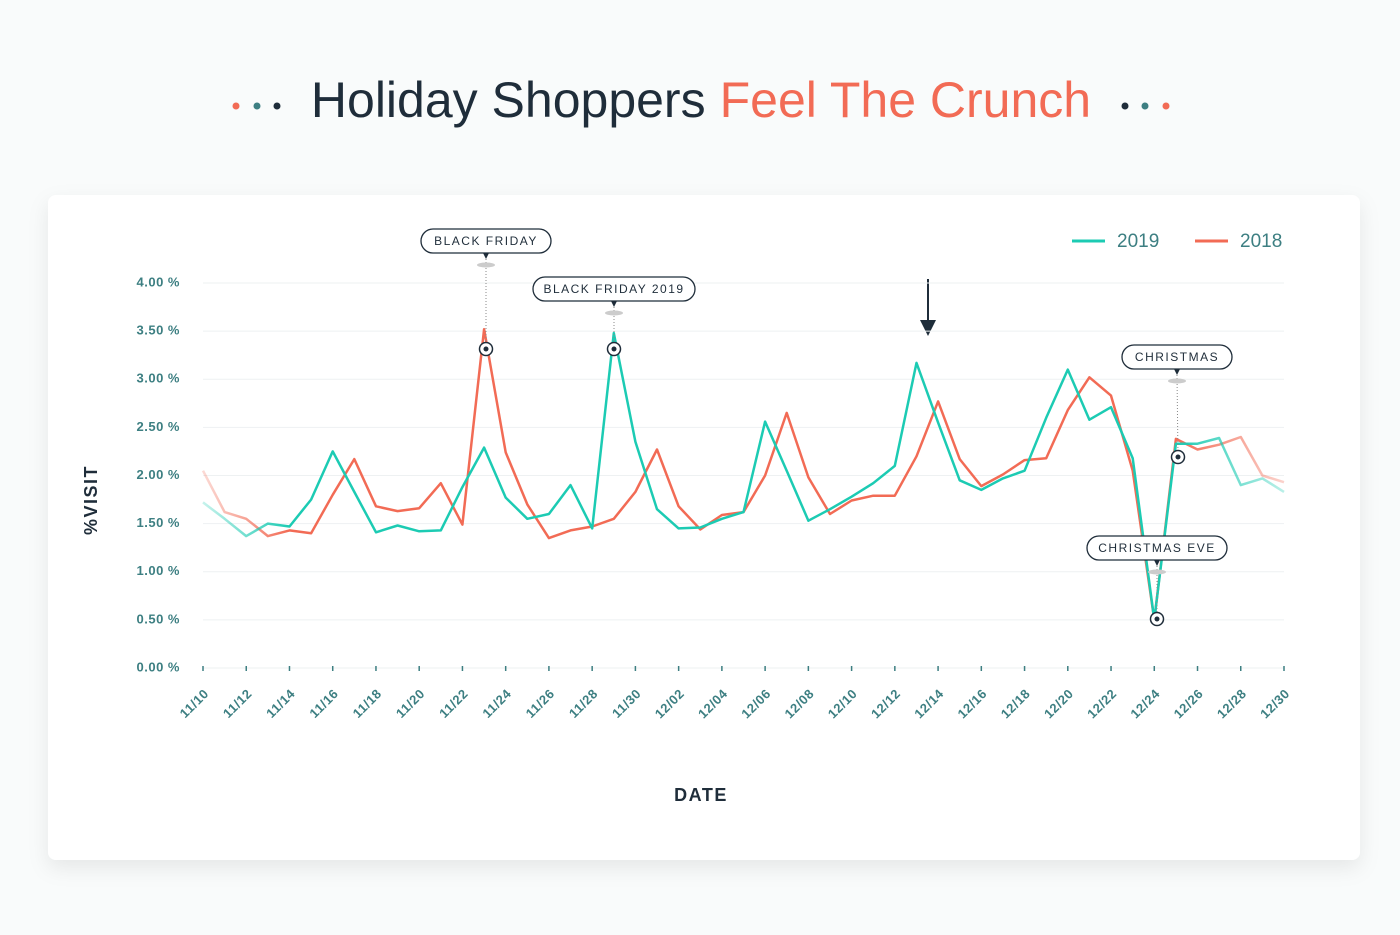 Image resolution: width=1400 pixels, height=935 pixels. I want to click on y-axis-label: %VISIT, so click(91, 500).